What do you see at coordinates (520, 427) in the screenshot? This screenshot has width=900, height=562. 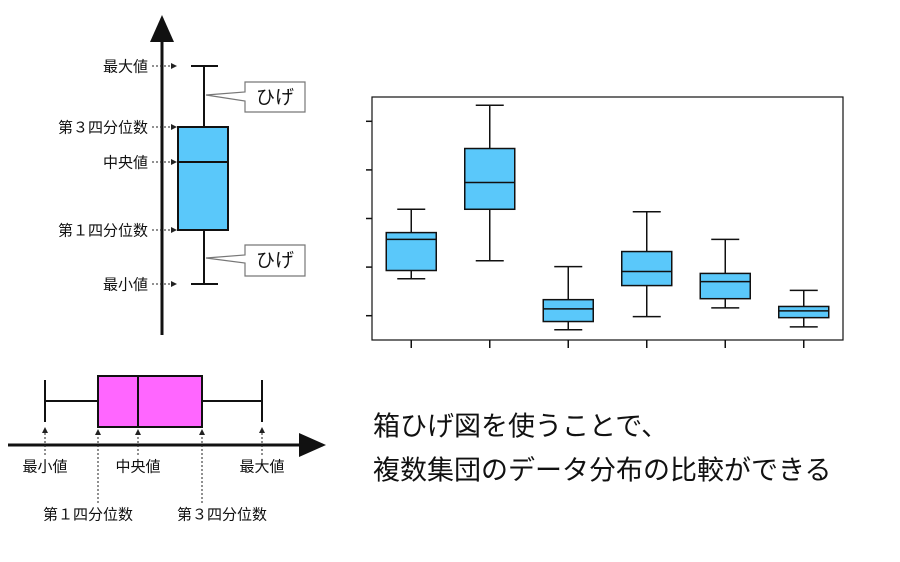 I see `caption: 箱ひげ図を使うことで、` at bounding box center [520, 427].